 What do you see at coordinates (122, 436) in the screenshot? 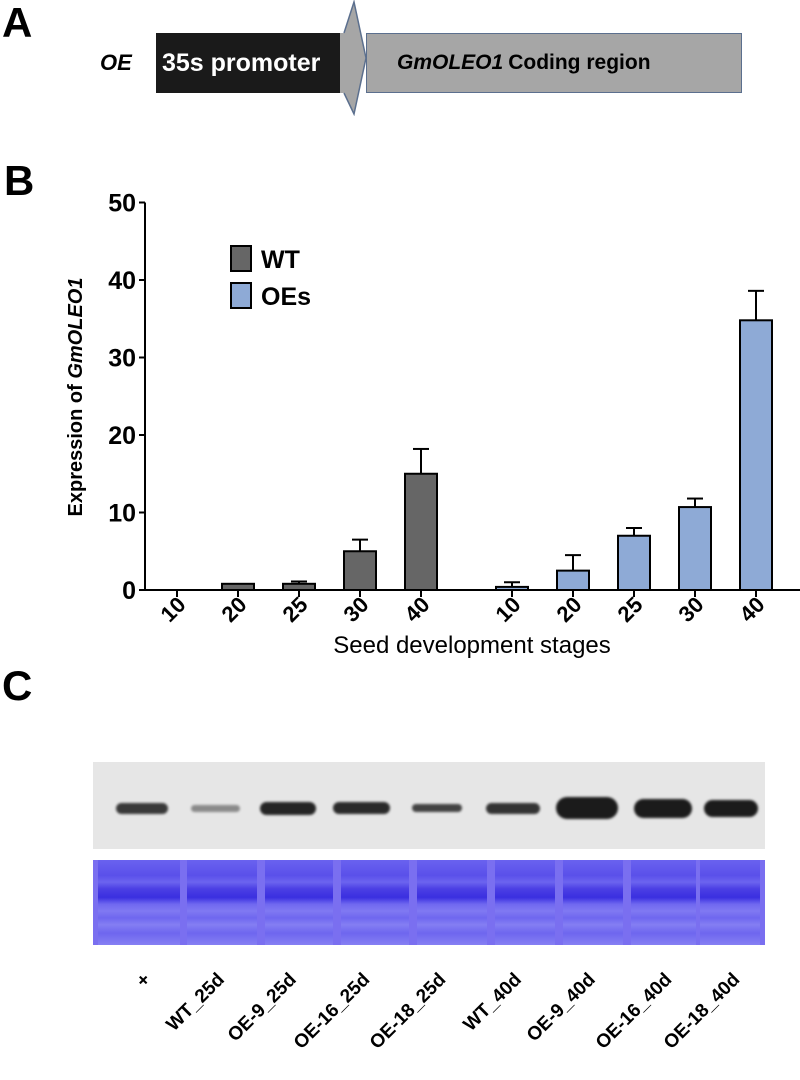
I see `y-tick-label: 20` at bounding box center [122, 436].